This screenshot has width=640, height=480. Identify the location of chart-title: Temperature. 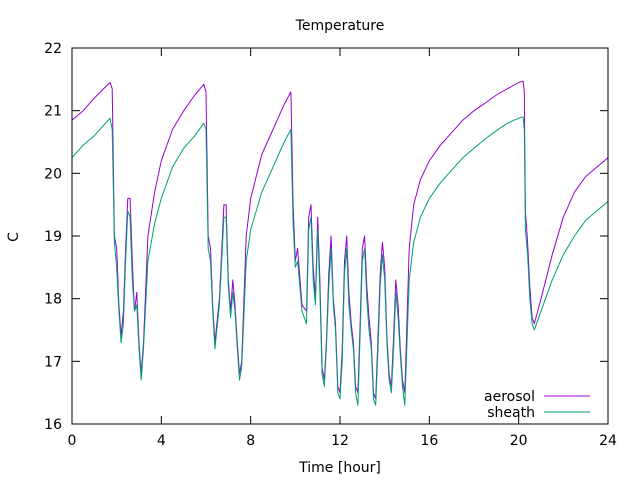
(340, 26).